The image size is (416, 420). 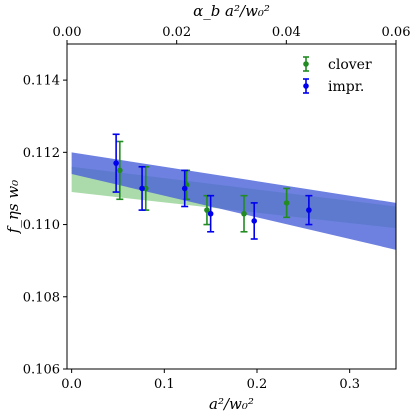 I want to click on legend-clover-label: clover, so click(x=350, y=65).